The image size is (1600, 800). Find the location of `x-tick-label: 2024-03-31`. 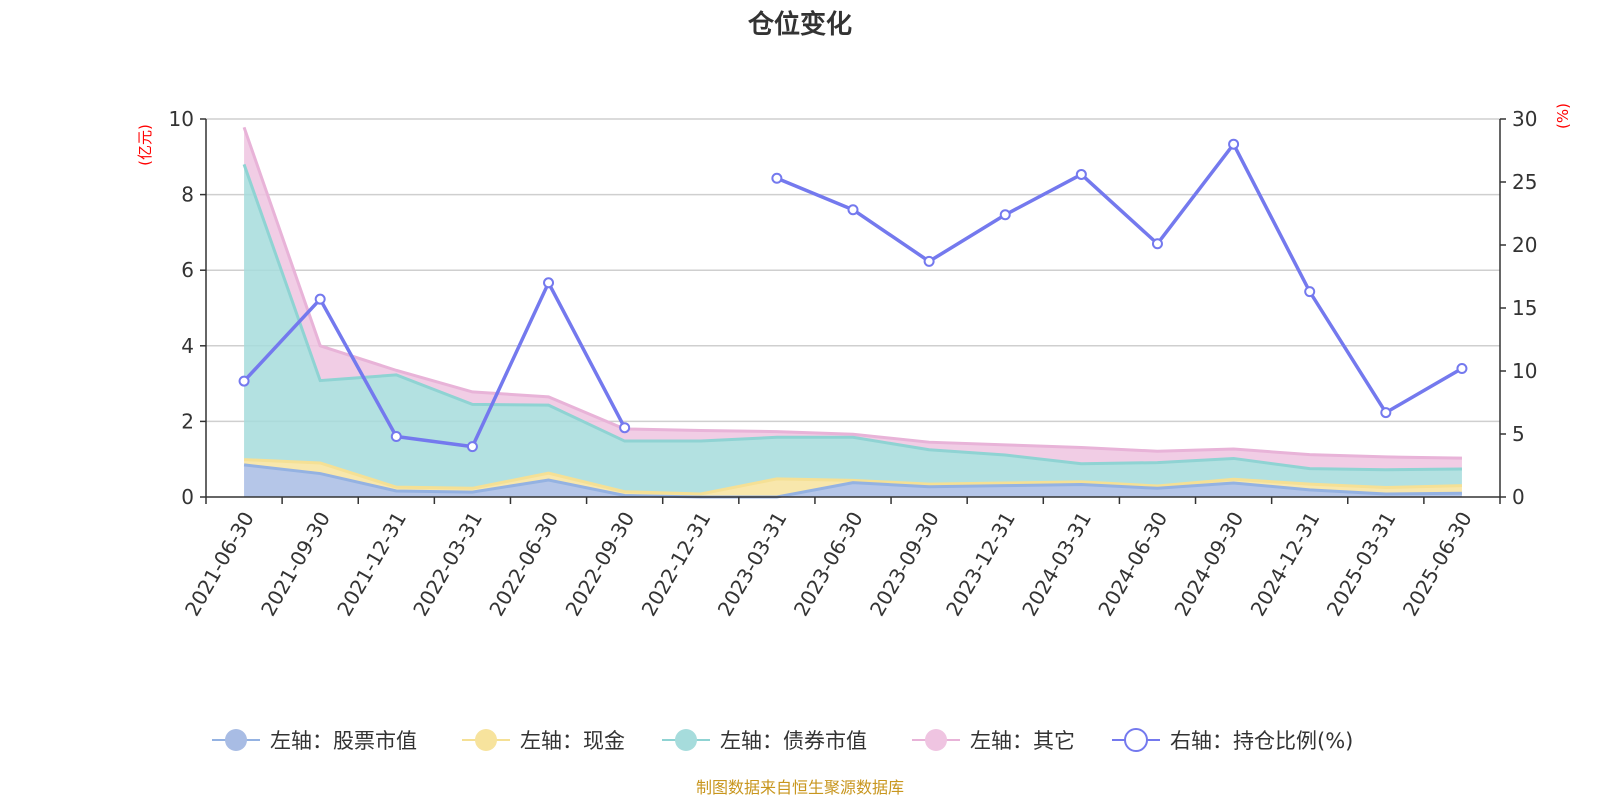

x-tick-label: 2024-03-31 is located at coordinates (1056, 564).